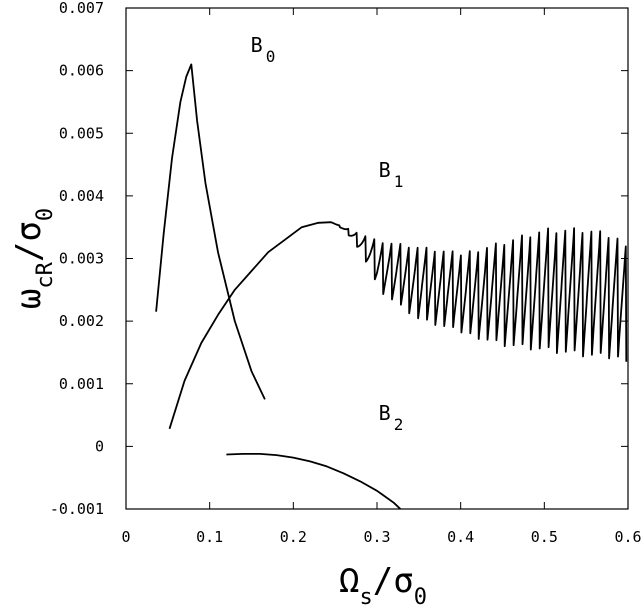  I want to click on y-tick-label: 0.007, so click(81, 8).